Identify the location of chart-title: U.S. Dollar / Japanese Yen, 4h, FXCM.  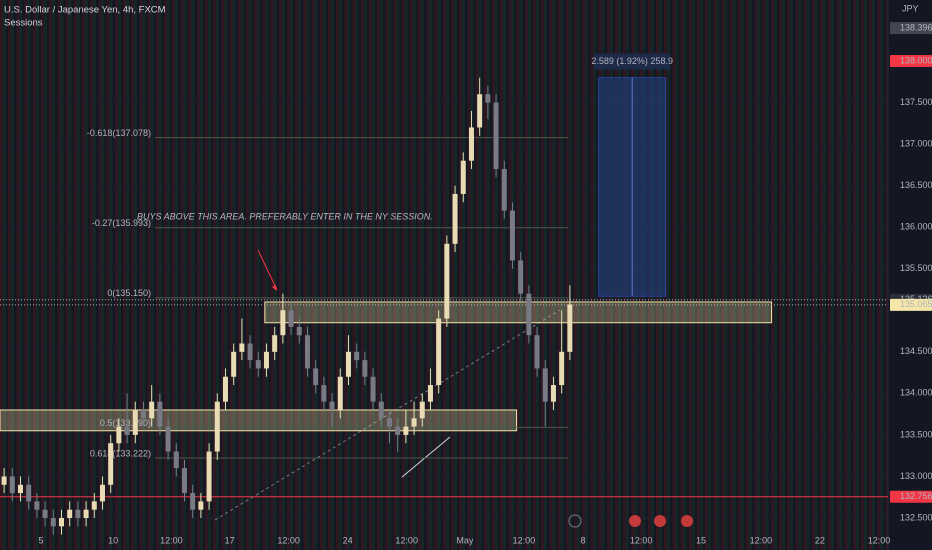
(85, 10).